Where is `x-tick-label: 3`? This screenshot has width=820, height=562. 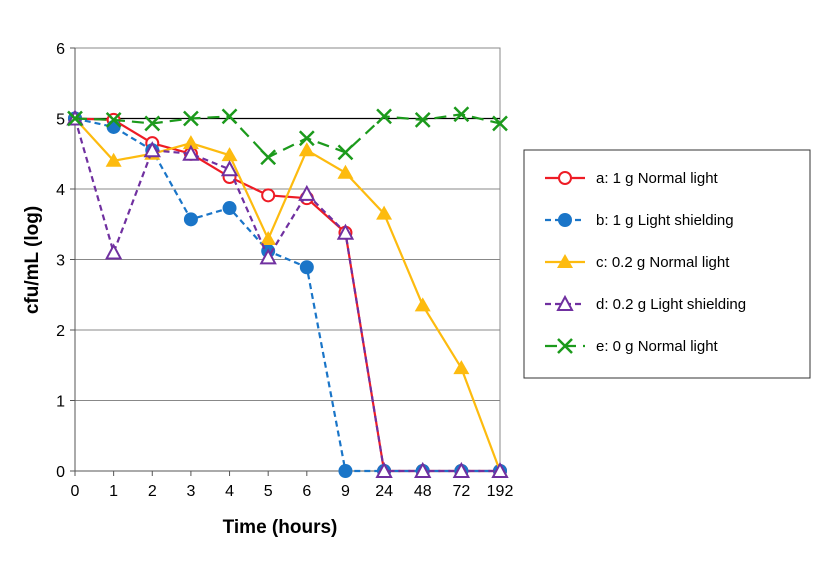 x-tick-label: 3 is located at coordinates (190, 491).